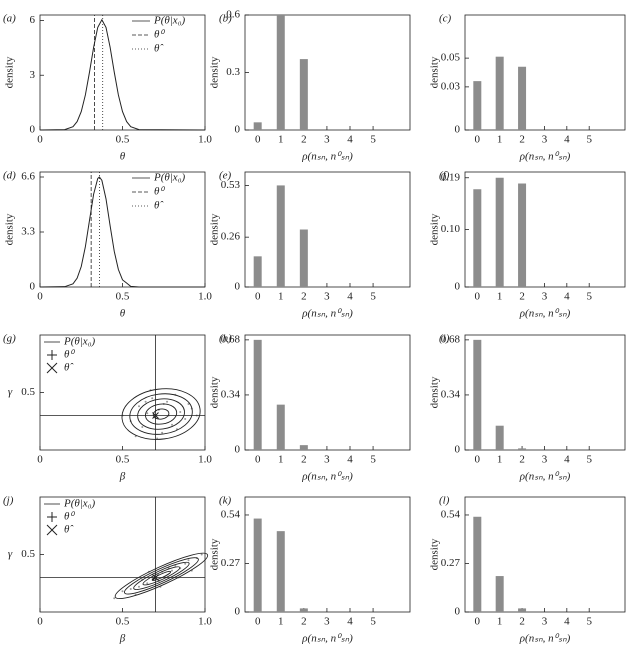  I want to click on panel-label: (l), so click(444, 501).